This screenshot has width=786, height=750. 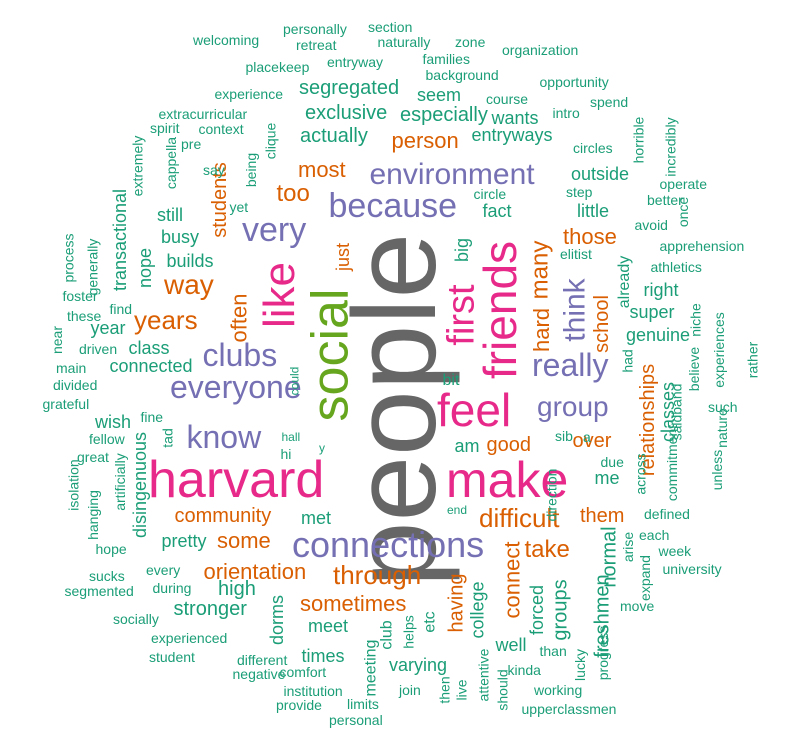 I want to click on word-could: could, so click(x=293, y=381).